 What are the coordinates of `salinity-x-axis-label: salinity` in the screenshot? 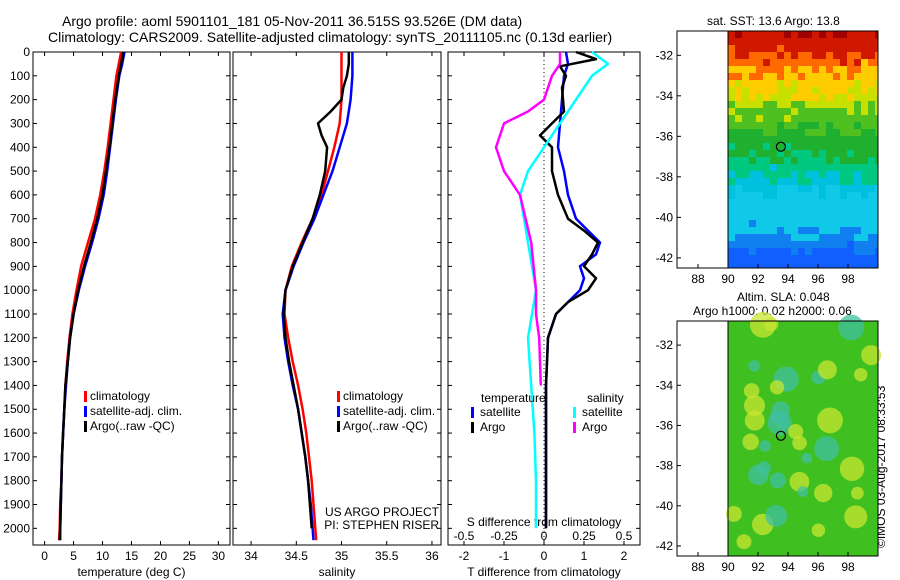 It's located at (337, 572).